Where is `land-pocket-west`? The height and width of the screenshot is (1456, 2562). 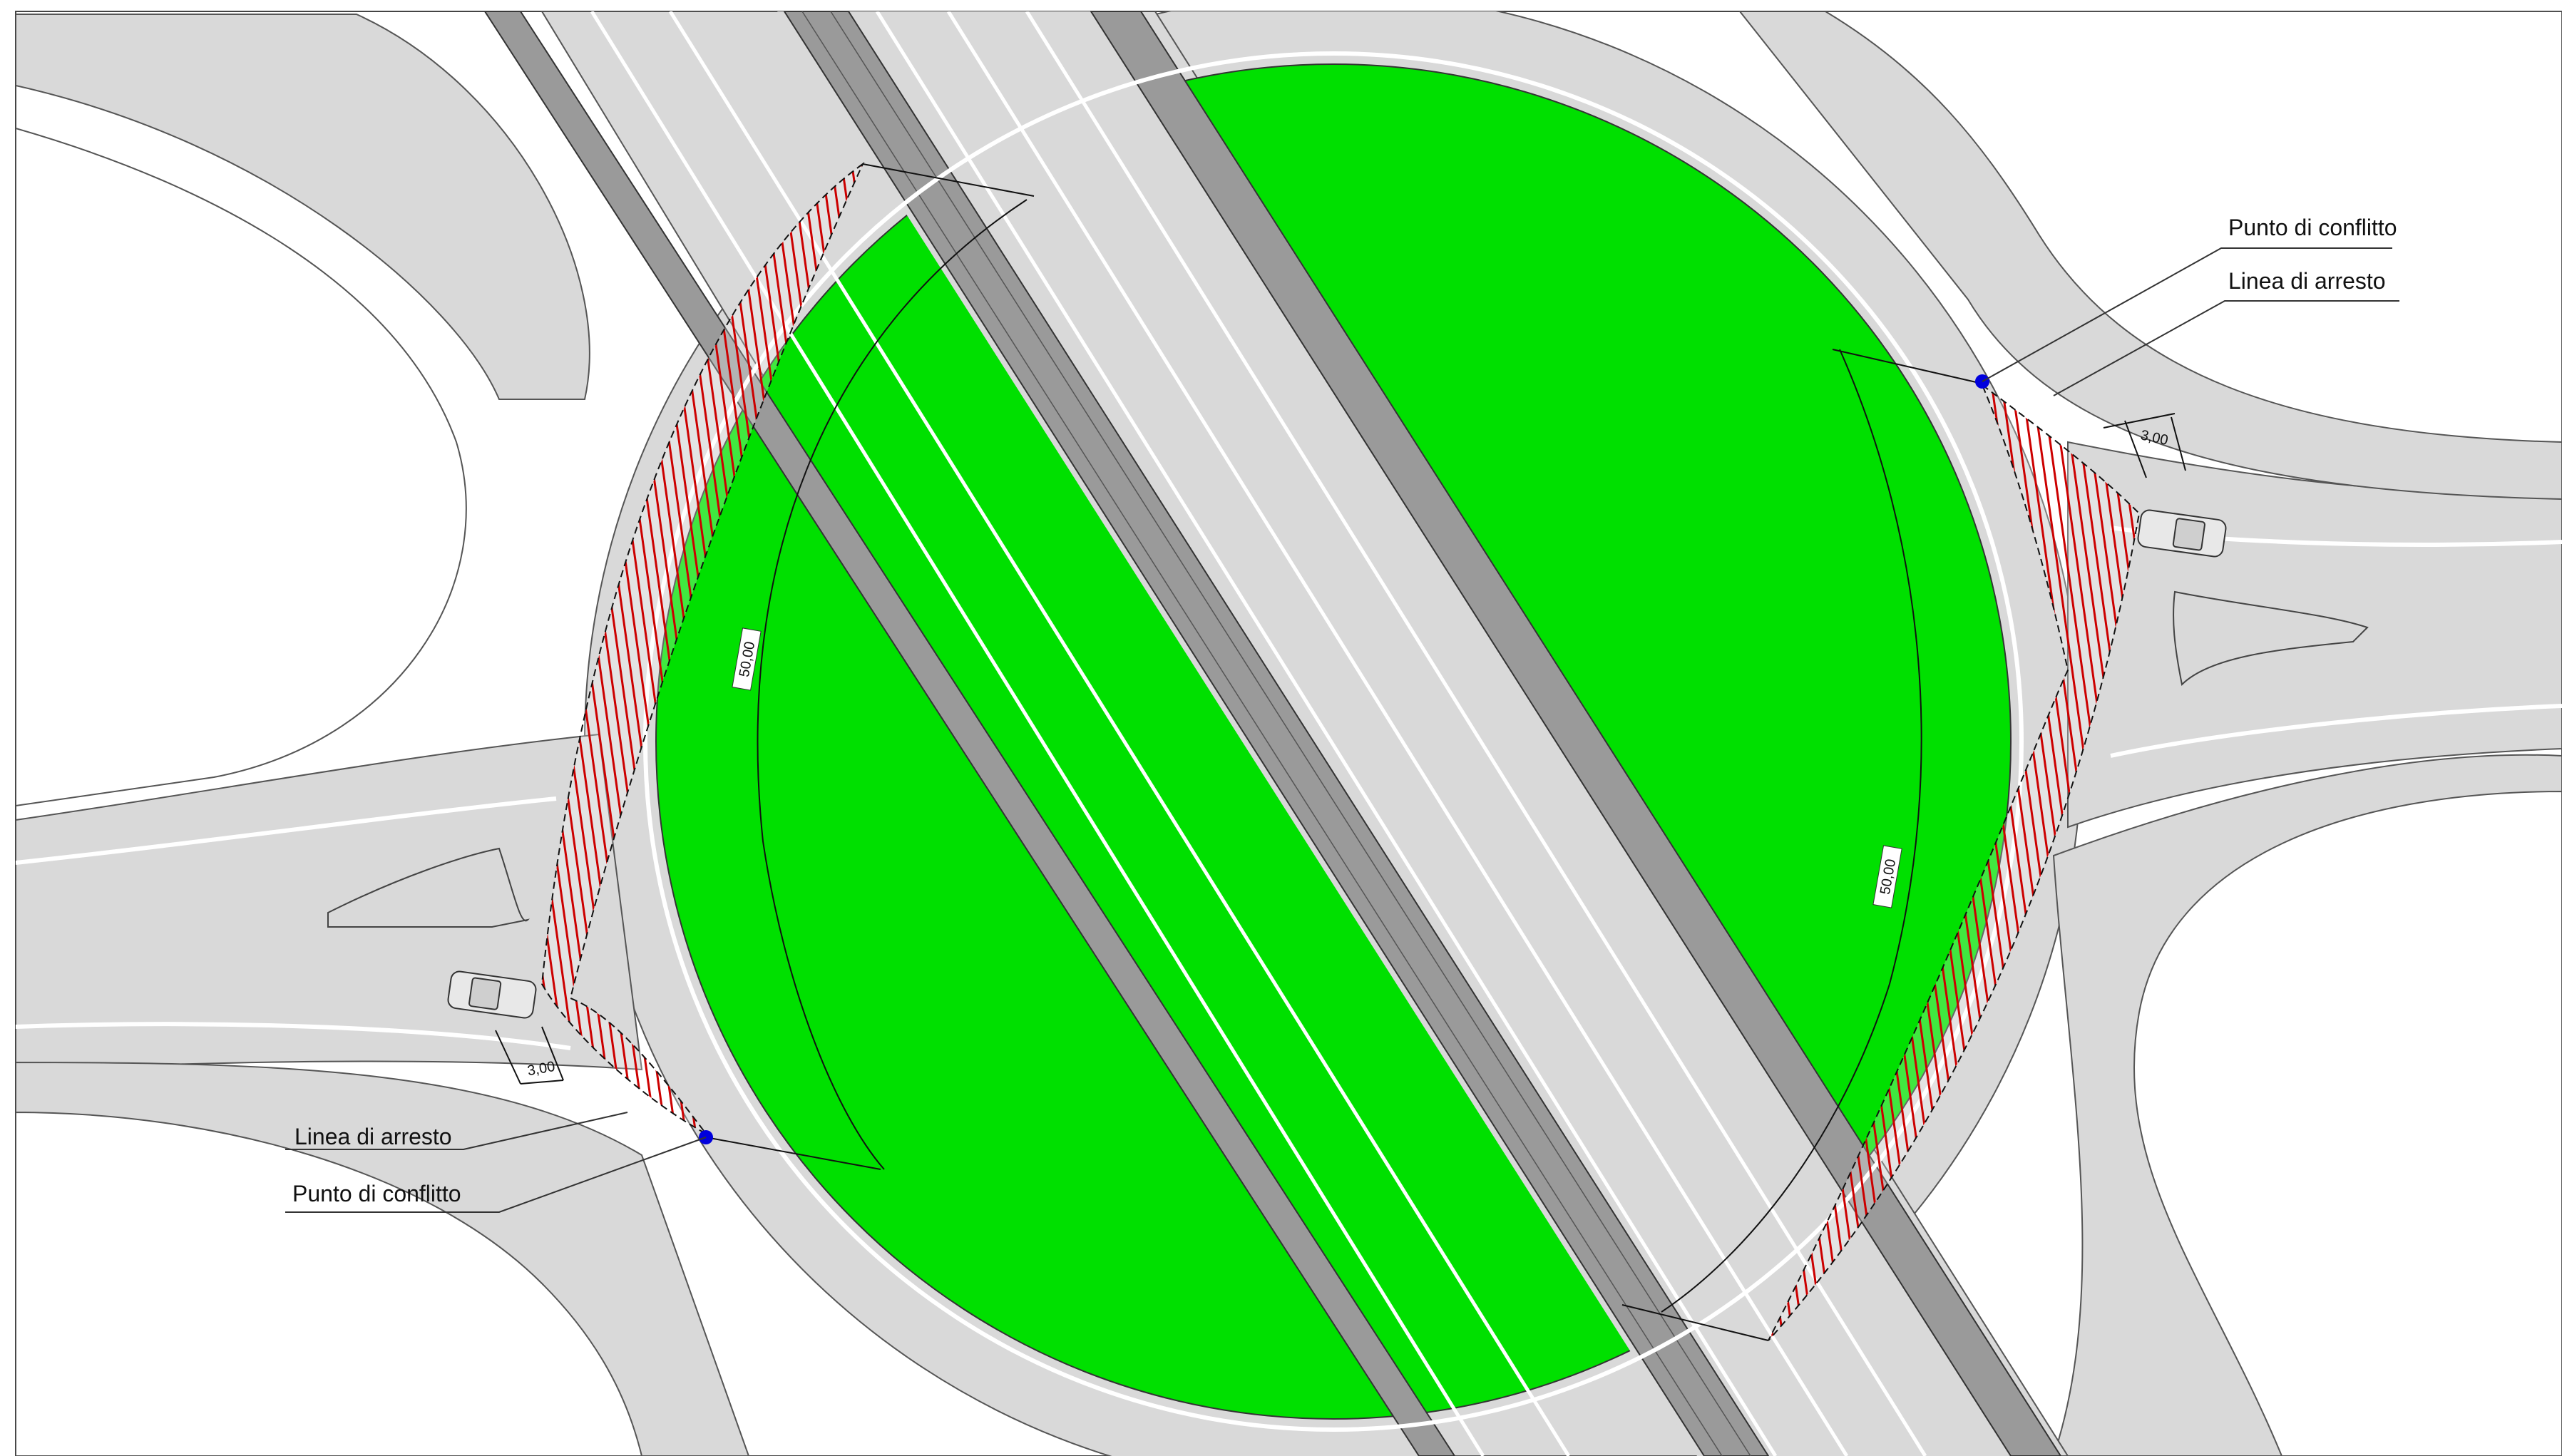
land-pocket-west is located at coordinates (241, 467).